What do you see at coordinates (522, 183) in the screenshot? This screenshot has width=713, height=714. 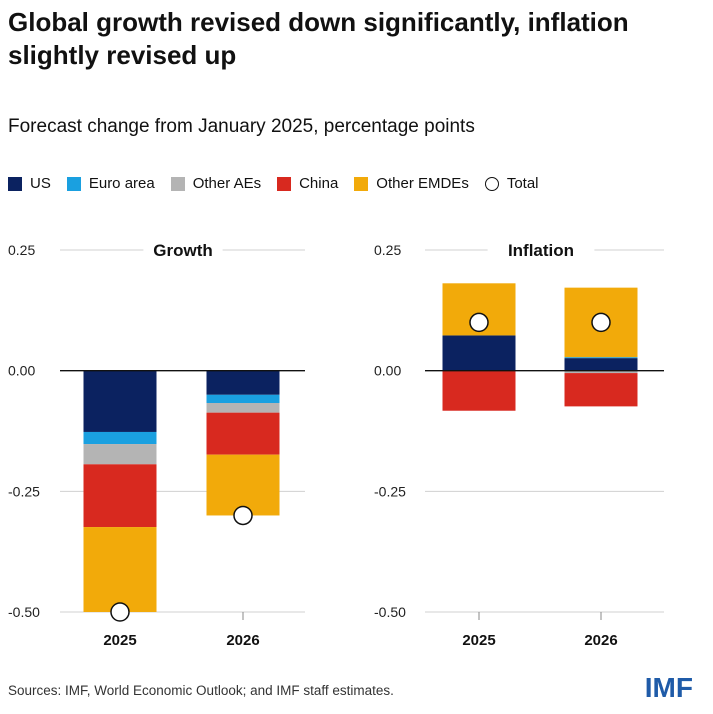 I see `legend-label-total: Total` at bounding box center [522, 183].